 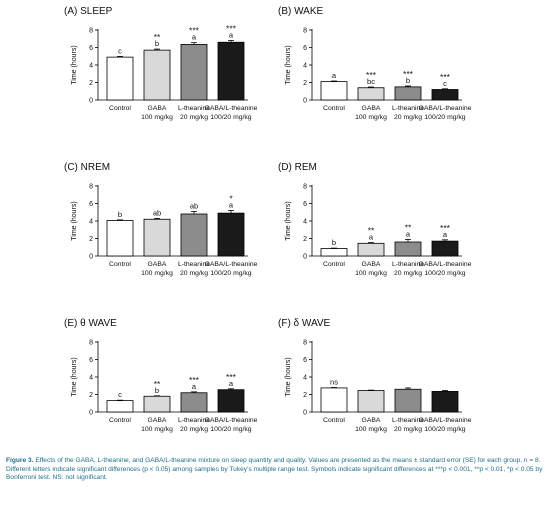 What do you see at coordinates (20, 460) in the screenshot?
I see `caption-label: Figure 3.` at bounding box center [20, 460].